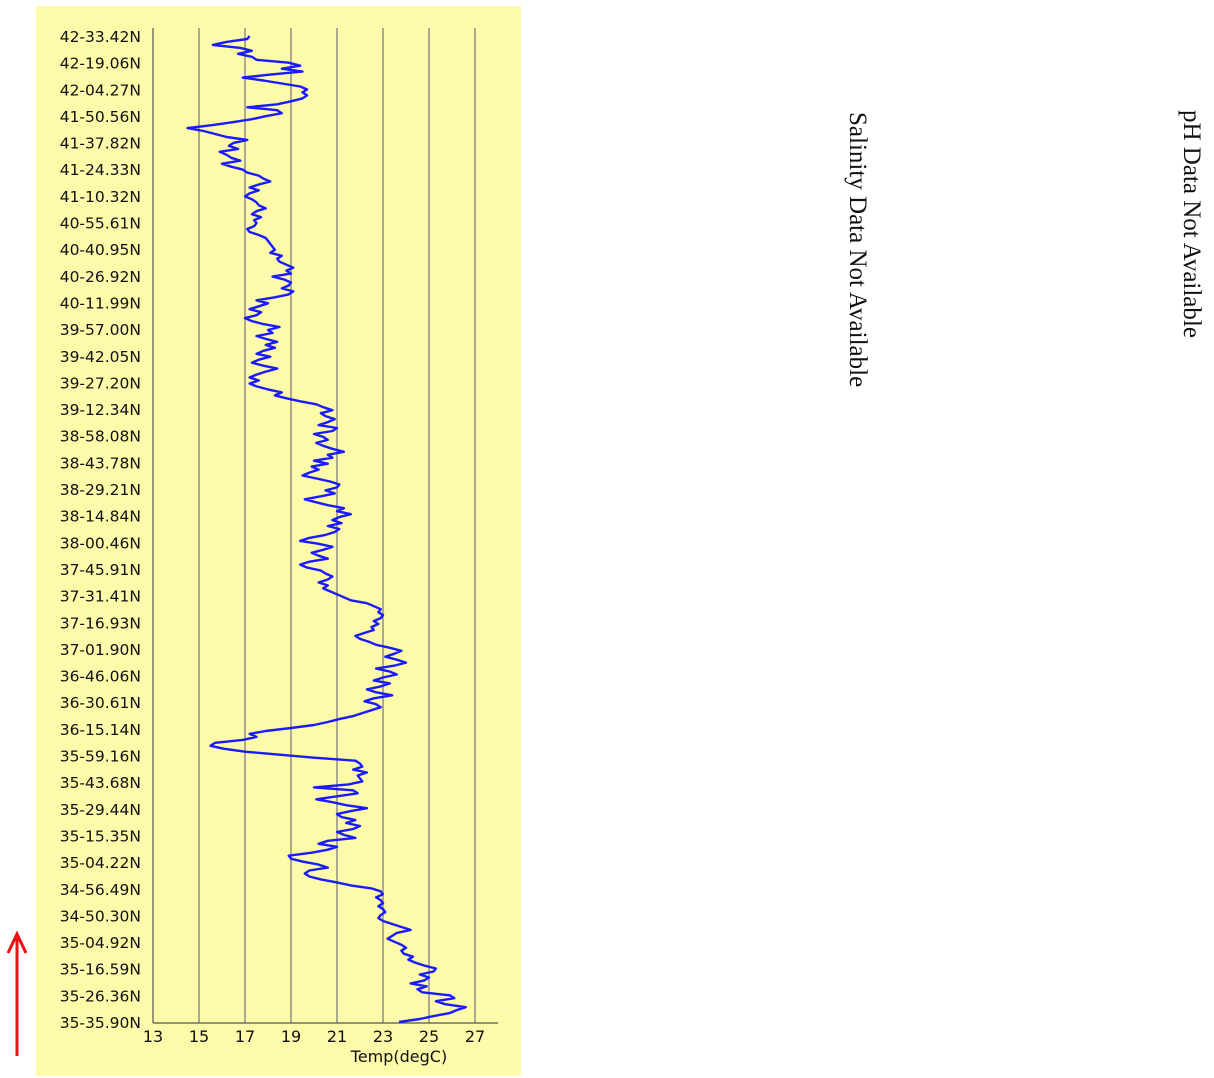 The width and height of the screenshot is (1214, 1078). What do you see at coordinates (100, 810) in the screenshot?
I see `y-tick-label: 35-29.44N` at bounding box center [100, 810].